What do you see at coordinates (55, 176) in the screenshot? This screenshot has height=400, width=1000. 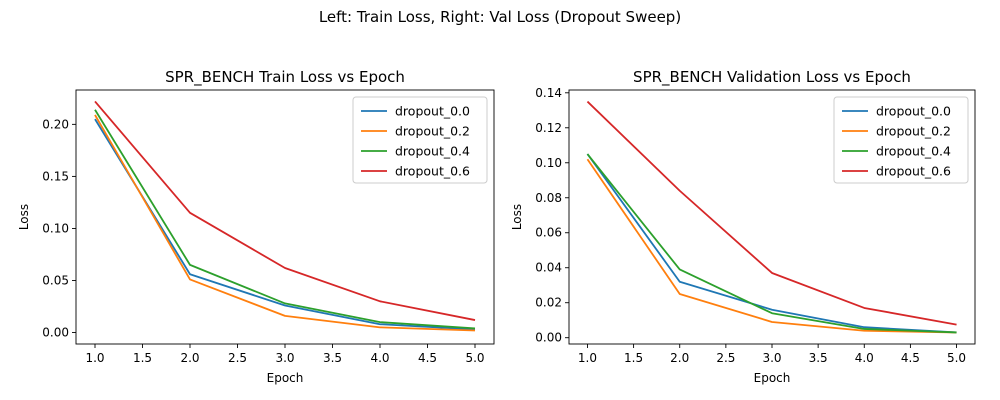 I see `train-ytick-label: 0.15` at bounding box center [55, 176].